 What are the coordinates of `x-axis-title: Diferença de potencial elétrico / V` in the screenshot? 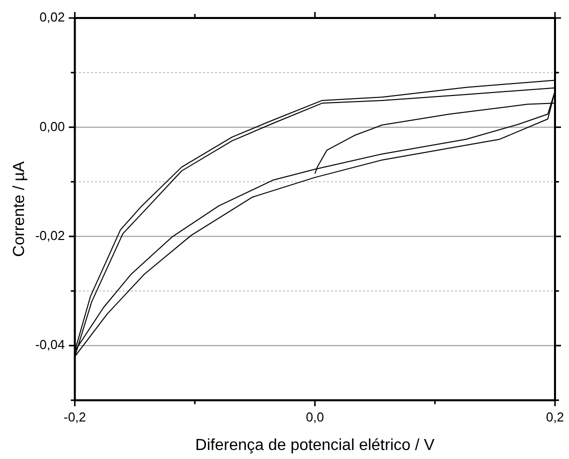 It's located at (315, 445).